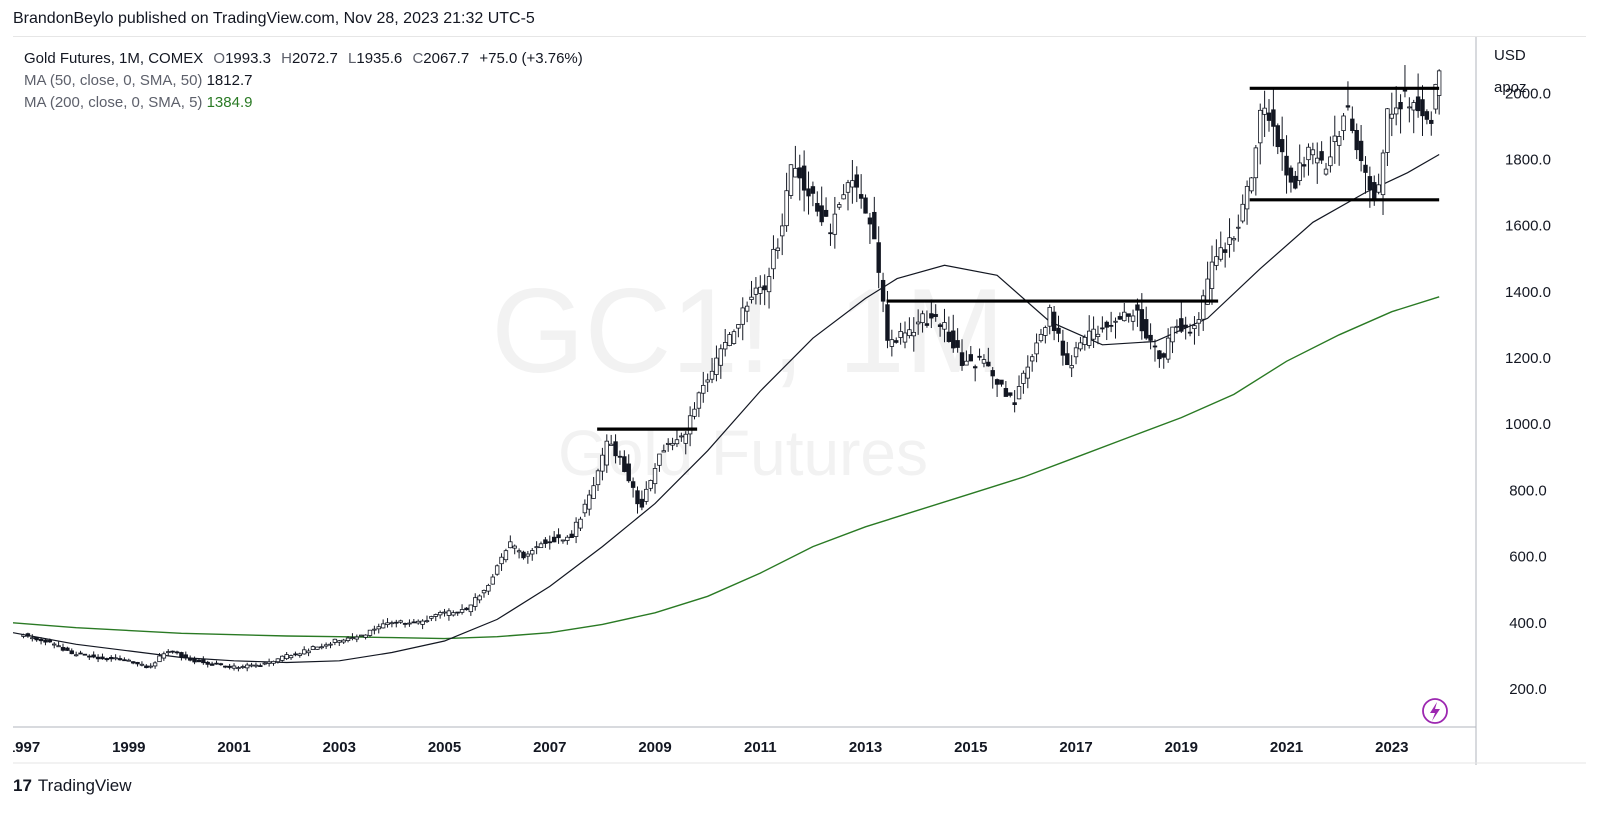  What do you see at coordinates (1528, 292) in the screenshot?
I see `price-tick-label: 1400.0` at bounding box center [1528, 292].